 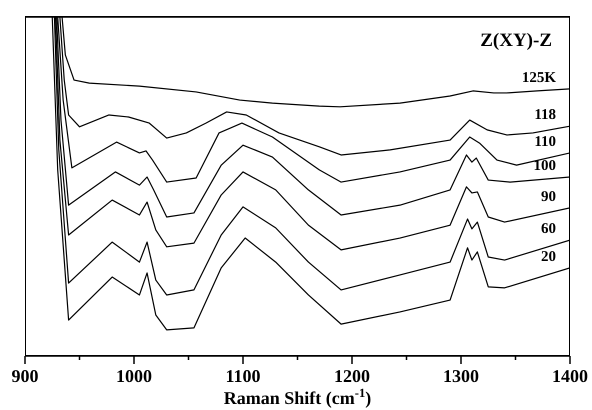 What do you see at coordinates (548, 229) in the screenshot?
I see `series-label: 60` at bounding box center [548, 229].